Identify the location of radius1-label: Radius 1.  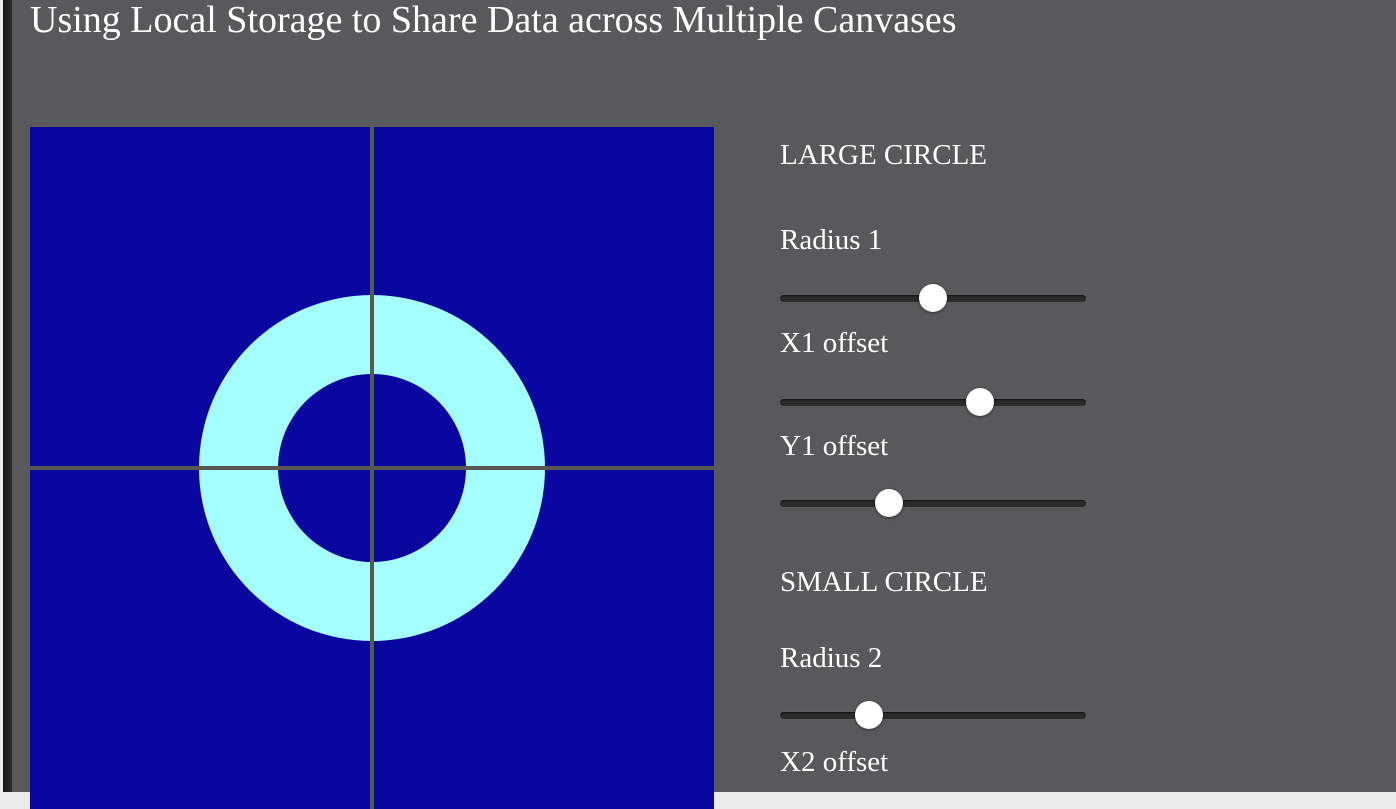
(831, 240).